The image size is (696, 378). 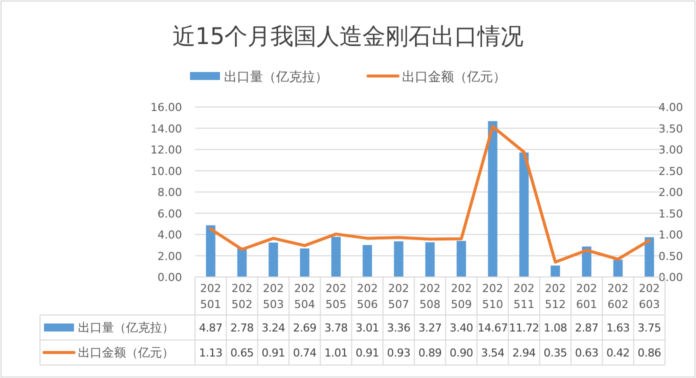 What do you see at coordinates (211, 296) in the screenshot?
I see `x-tick-label: 202501` at bounding box center [211, 296].